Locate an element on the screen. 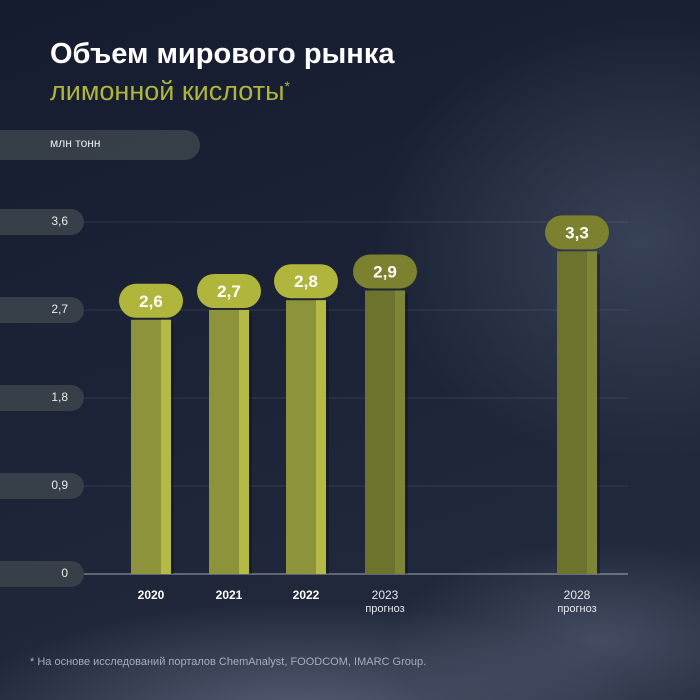 This screenshot has width=700, height=700. y-tick-label: 2,7 is located at coordinates (59, 309).